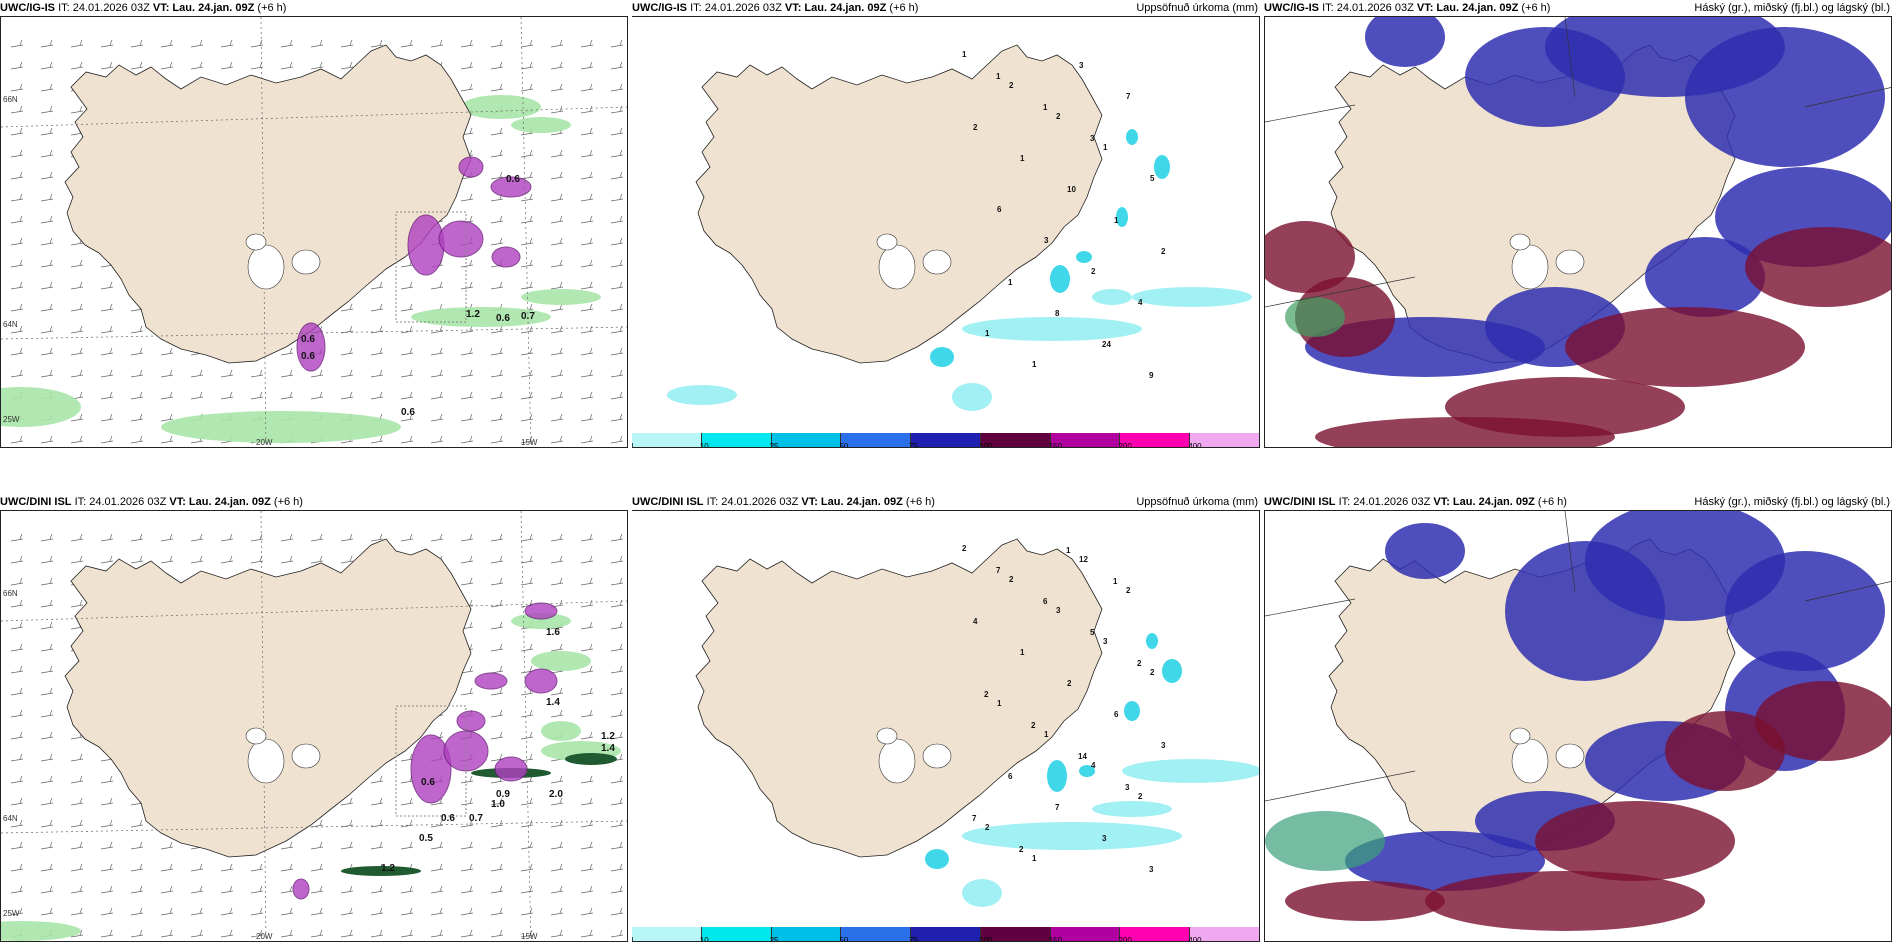  Describe the element at coordinates (1405, 42) in the screenshot. I see `midcloud-area` at that location.